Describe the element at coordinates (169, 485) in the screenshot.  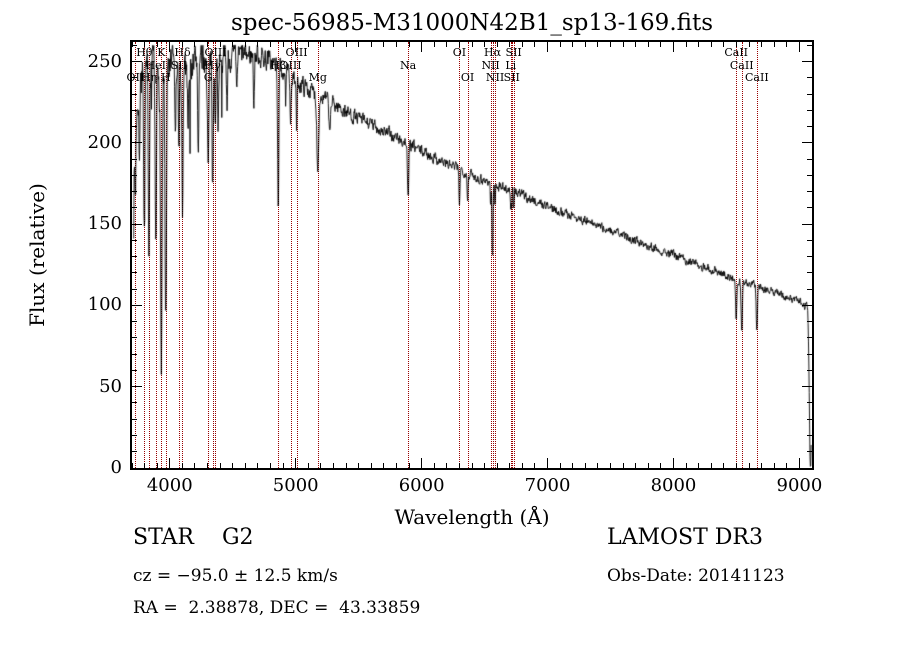
I see `x-tick-label: 4000` at that location.